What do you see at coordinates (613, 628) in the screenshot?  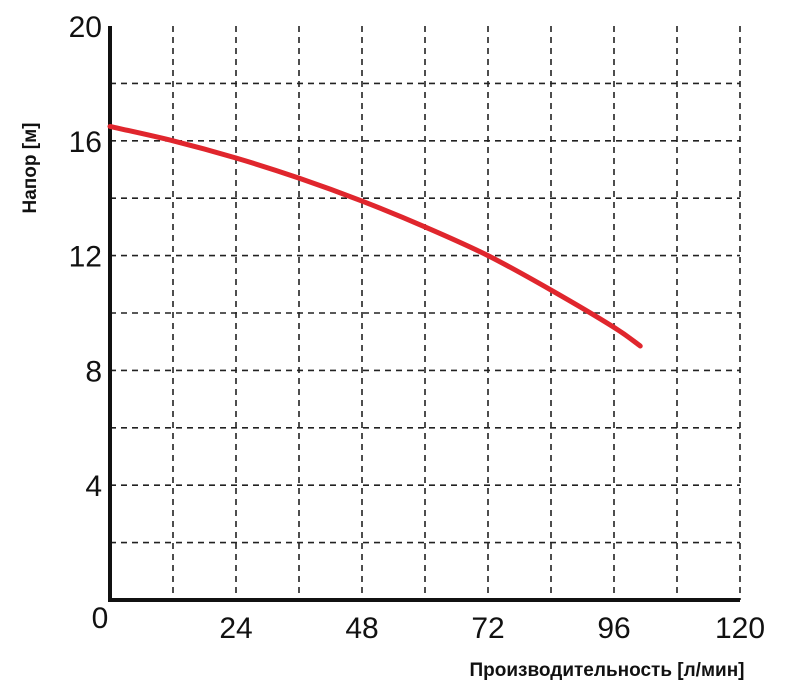 I see `x-tick-label: 96` at bounding box center [613, 628].